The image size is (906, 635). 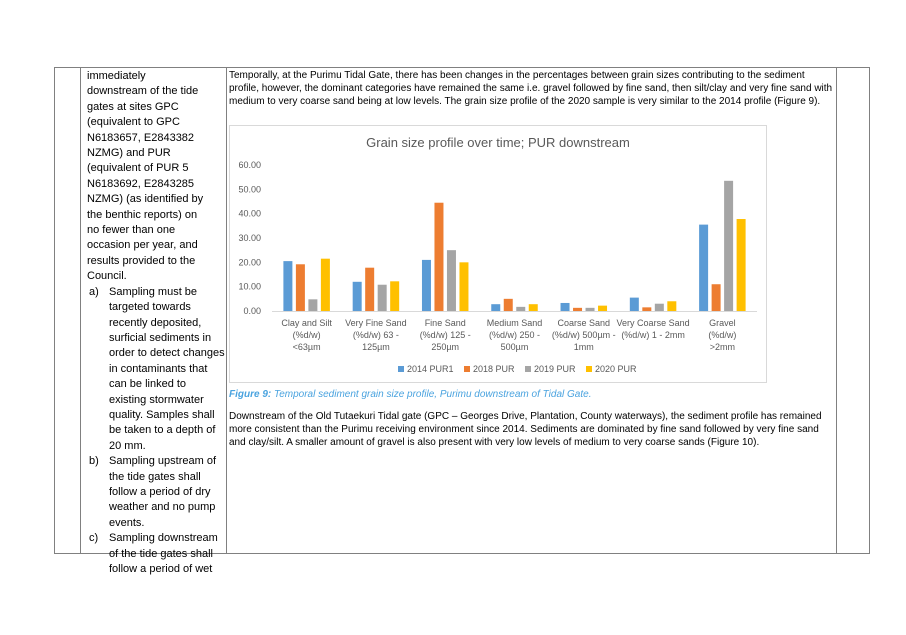 I want to click on x-tick-label: Medium Sand, so click(x=515, y=323).